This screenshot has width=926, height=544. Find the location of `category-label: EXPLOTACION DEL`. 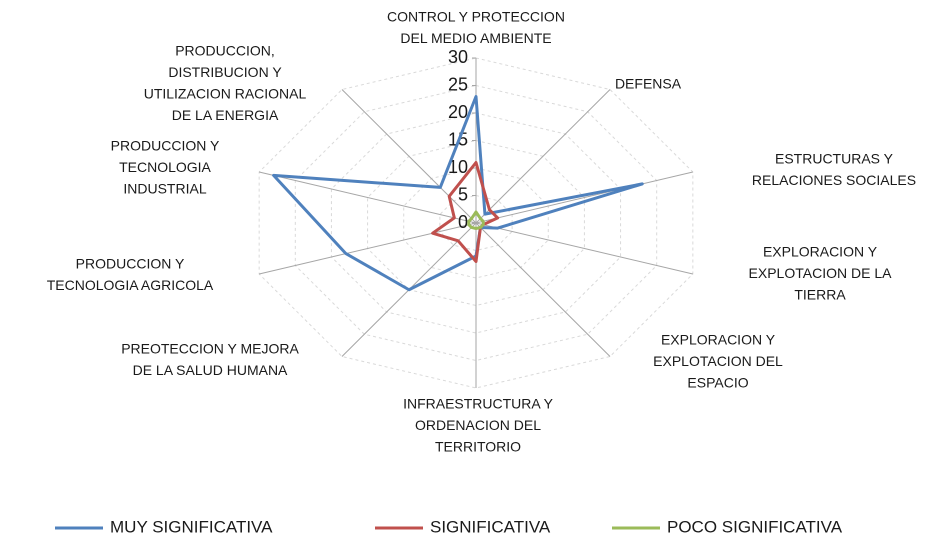

category-label: EXPLOTACION DEL is located at coordinates (718, 361).